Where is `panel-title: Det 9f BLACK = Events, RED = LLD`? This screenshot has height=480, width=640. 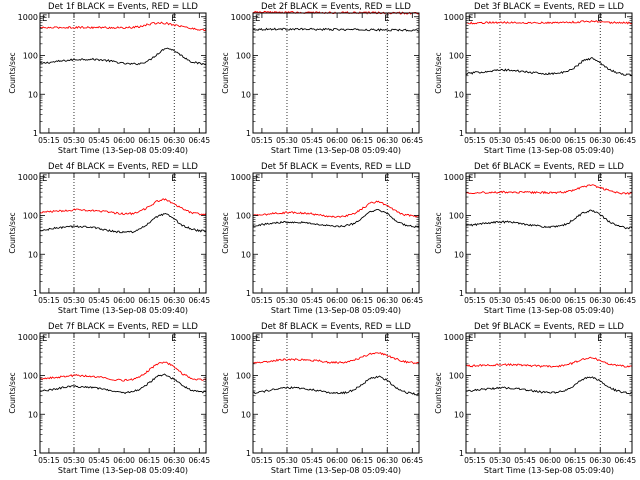 panel-title: Det 9f BLACK = Events, RED = LLD is located at coordinates (549, 327).